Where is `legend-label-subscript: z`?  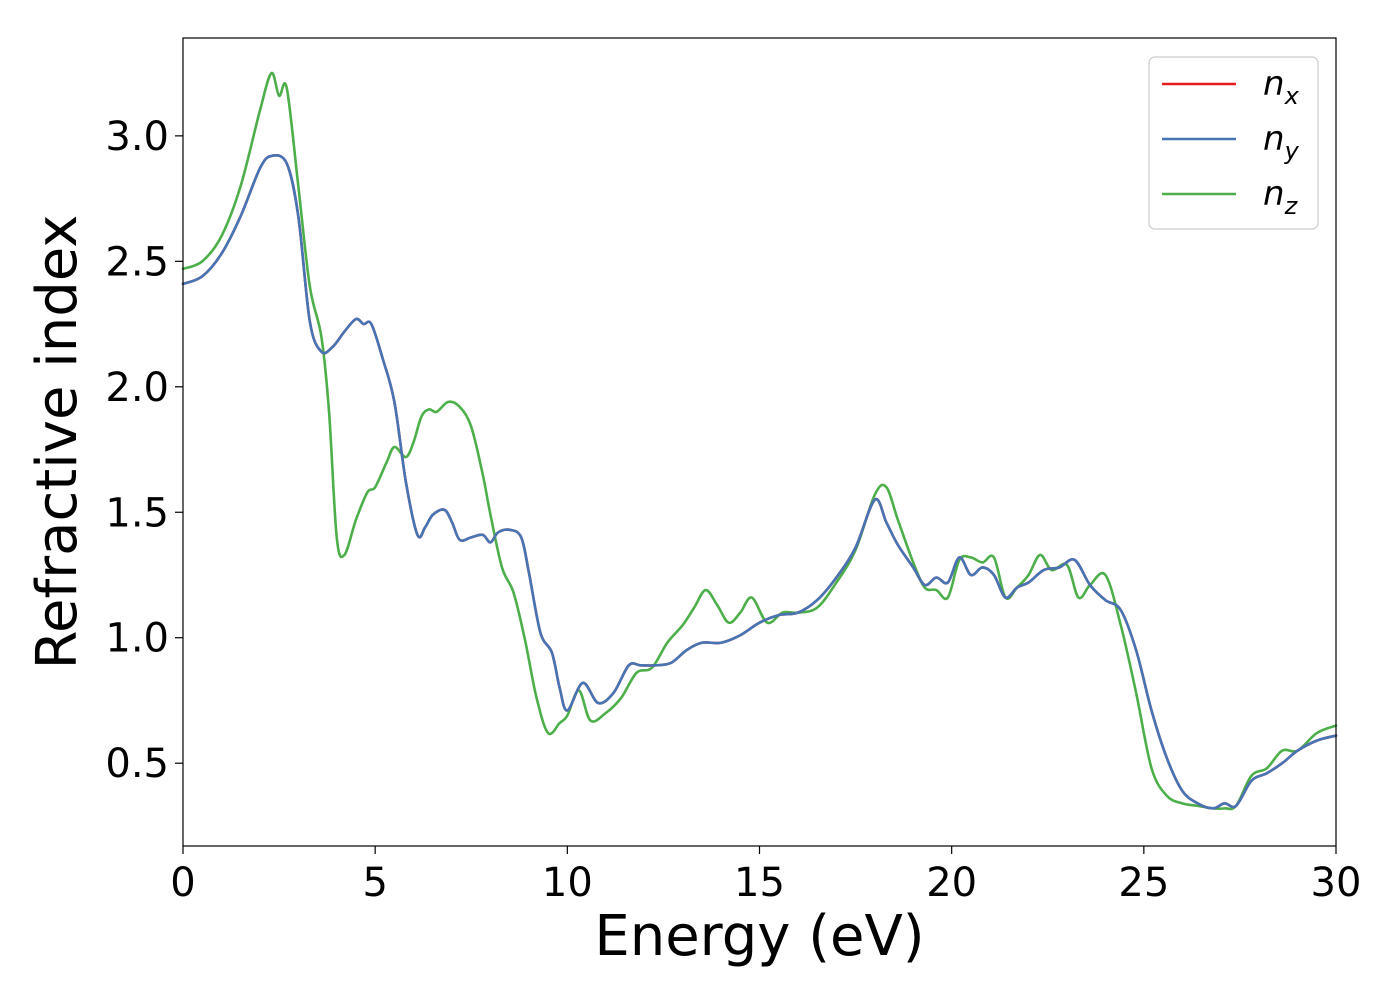 legend-label-subscript: z is located at coordinates (1291, 206).